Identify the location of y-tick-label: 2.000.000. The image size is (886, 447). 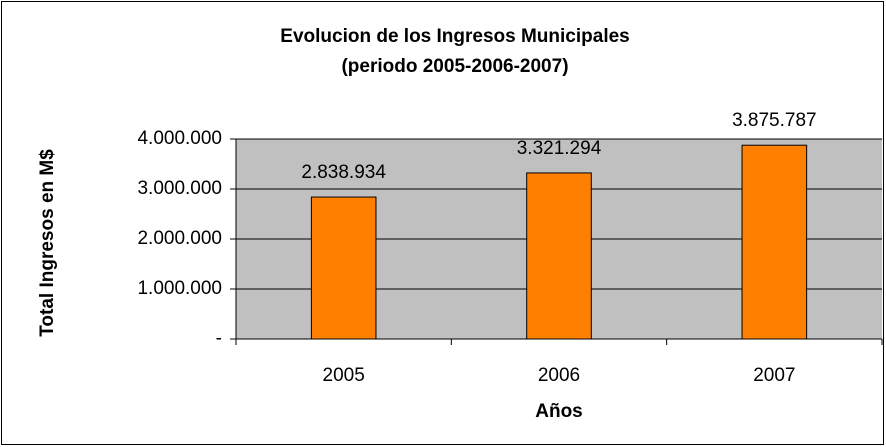
(179, 238).